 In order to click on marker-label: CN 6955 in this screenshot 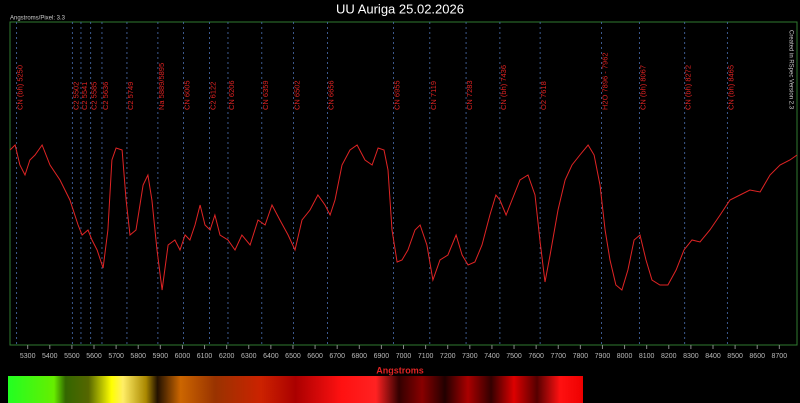, I will do `click(397, 95)`.